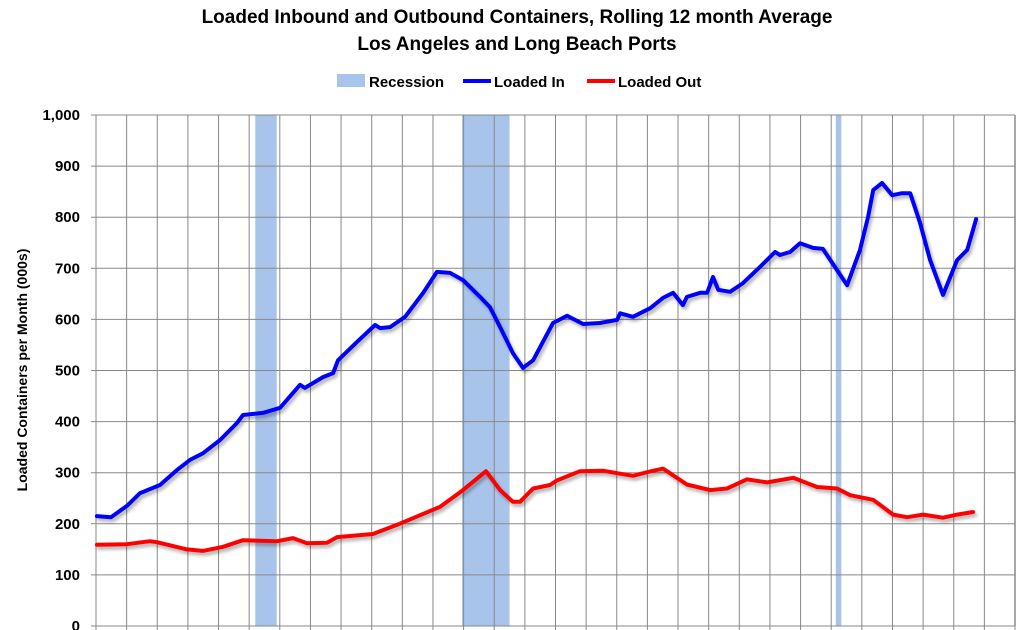  I want to click on legend-label-recession: Recession, so click(406, 82).